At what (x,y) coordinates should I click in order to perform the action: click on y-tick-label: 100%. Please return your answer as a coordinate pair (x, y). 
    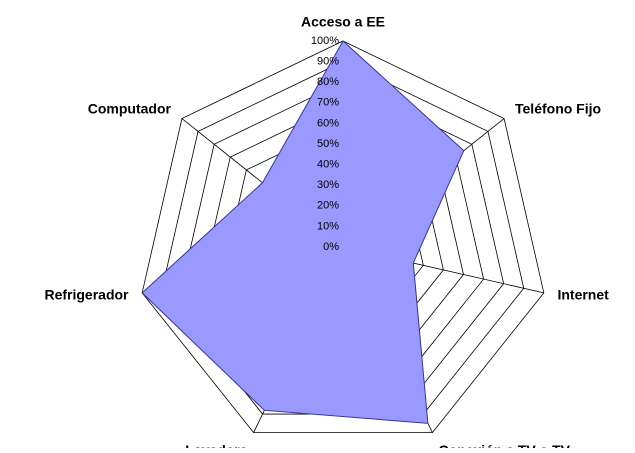
    Looking at the image, I should click on (325, 41).